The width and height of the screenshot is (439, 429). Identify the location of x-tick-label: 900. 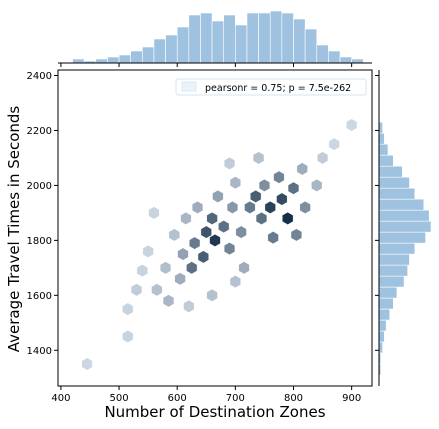
(351, 398).